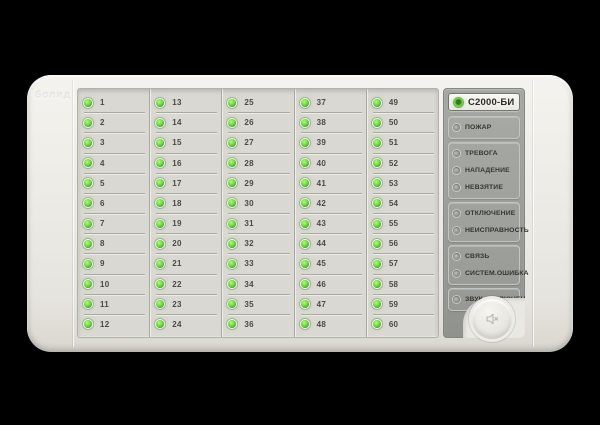  What do you see at coordinates (533, 213) in the screenshot?
I see `casing-seam-right` at bounding box center [533, 213].